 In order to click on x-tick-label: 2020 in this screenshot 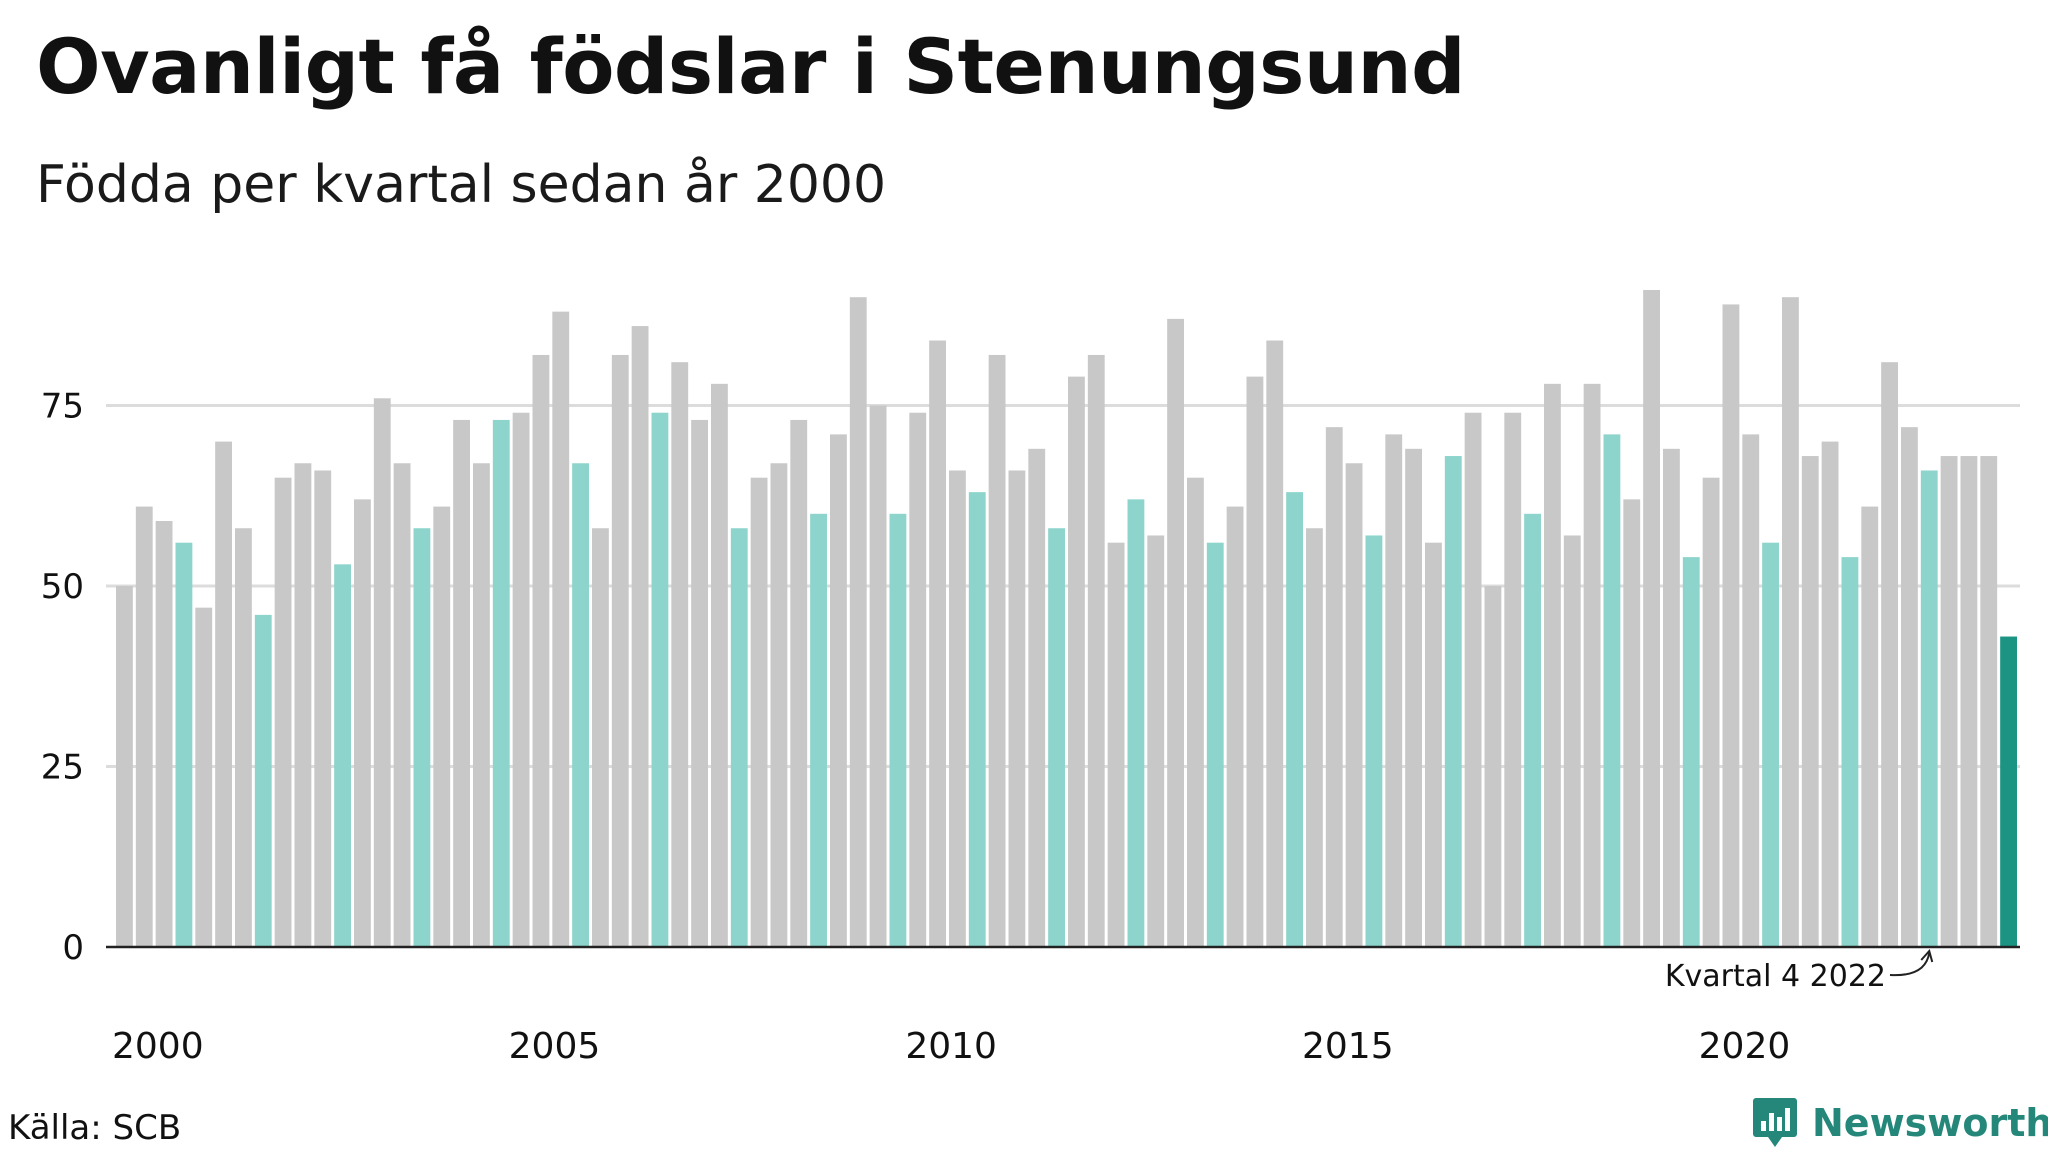, I will do `click(1745, 1046)`.